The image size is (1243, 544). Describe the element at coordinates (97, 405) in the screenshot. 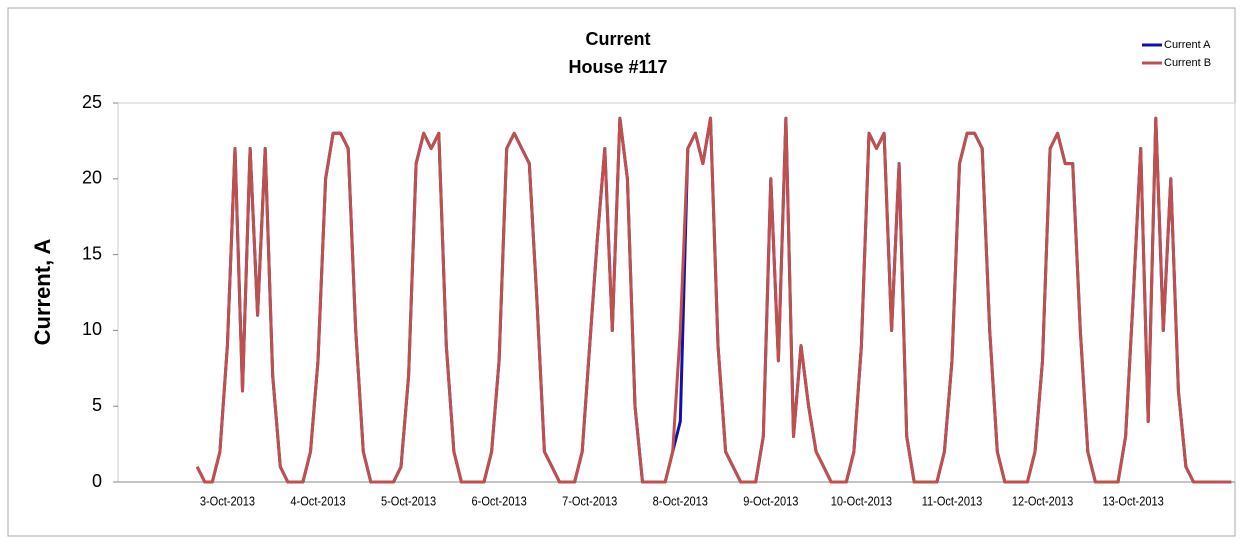

I see `y-tick-label: 5` at that location.